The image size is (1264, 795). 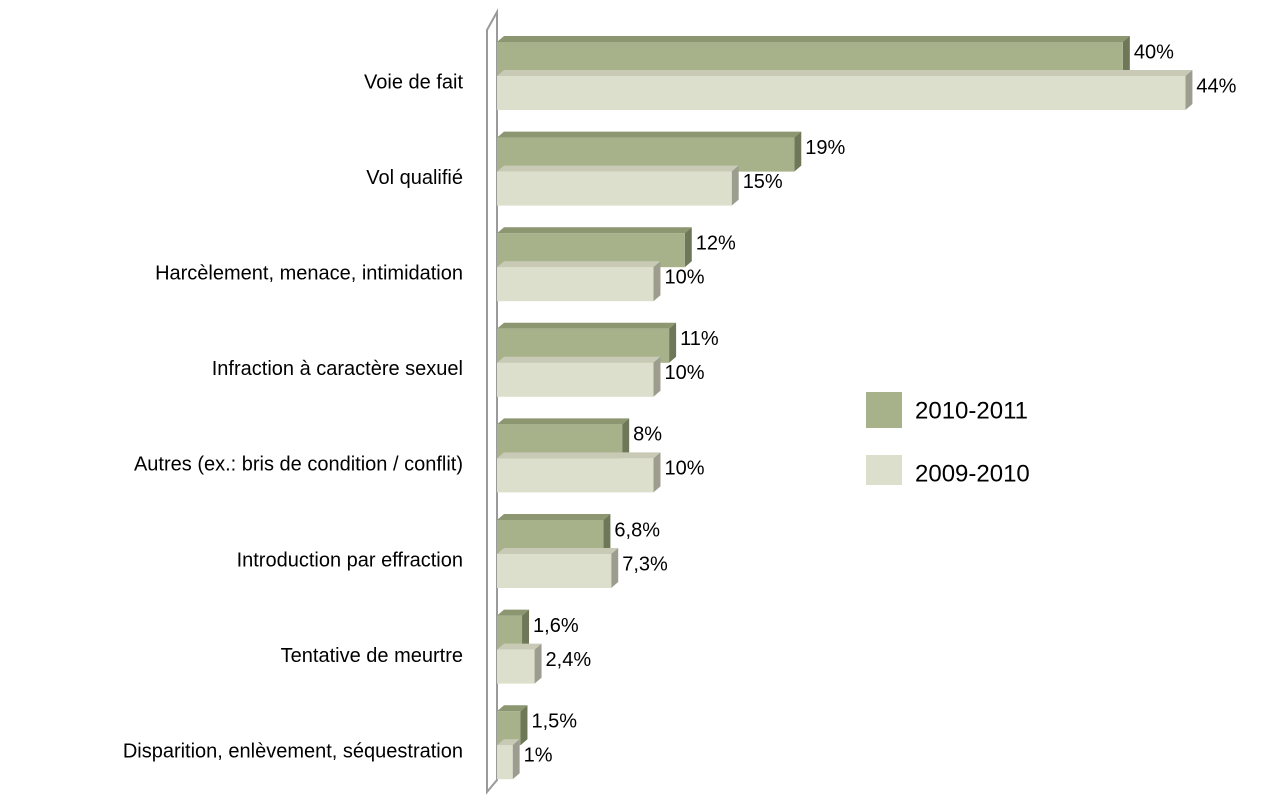 I want to click on value-label: 1,5%, so click(x=554, y=721).